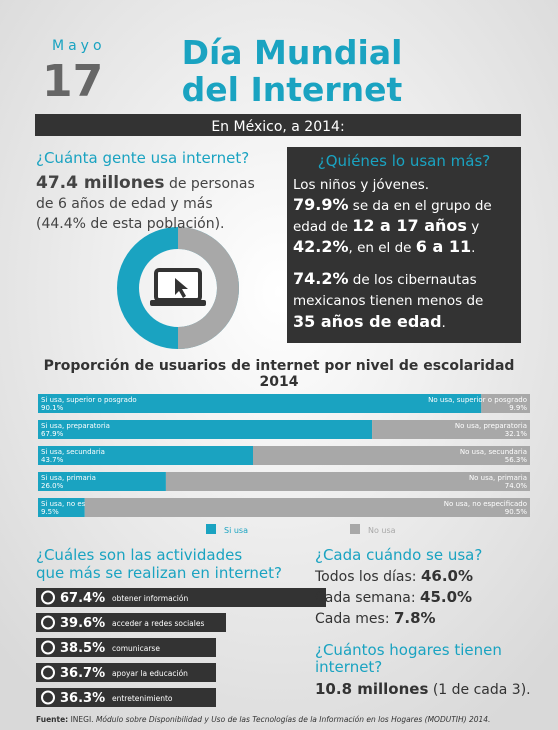 The height and width of the screenshot is (730, 558). I want to click on text-line: 35 años de edad., so click(369, 321).